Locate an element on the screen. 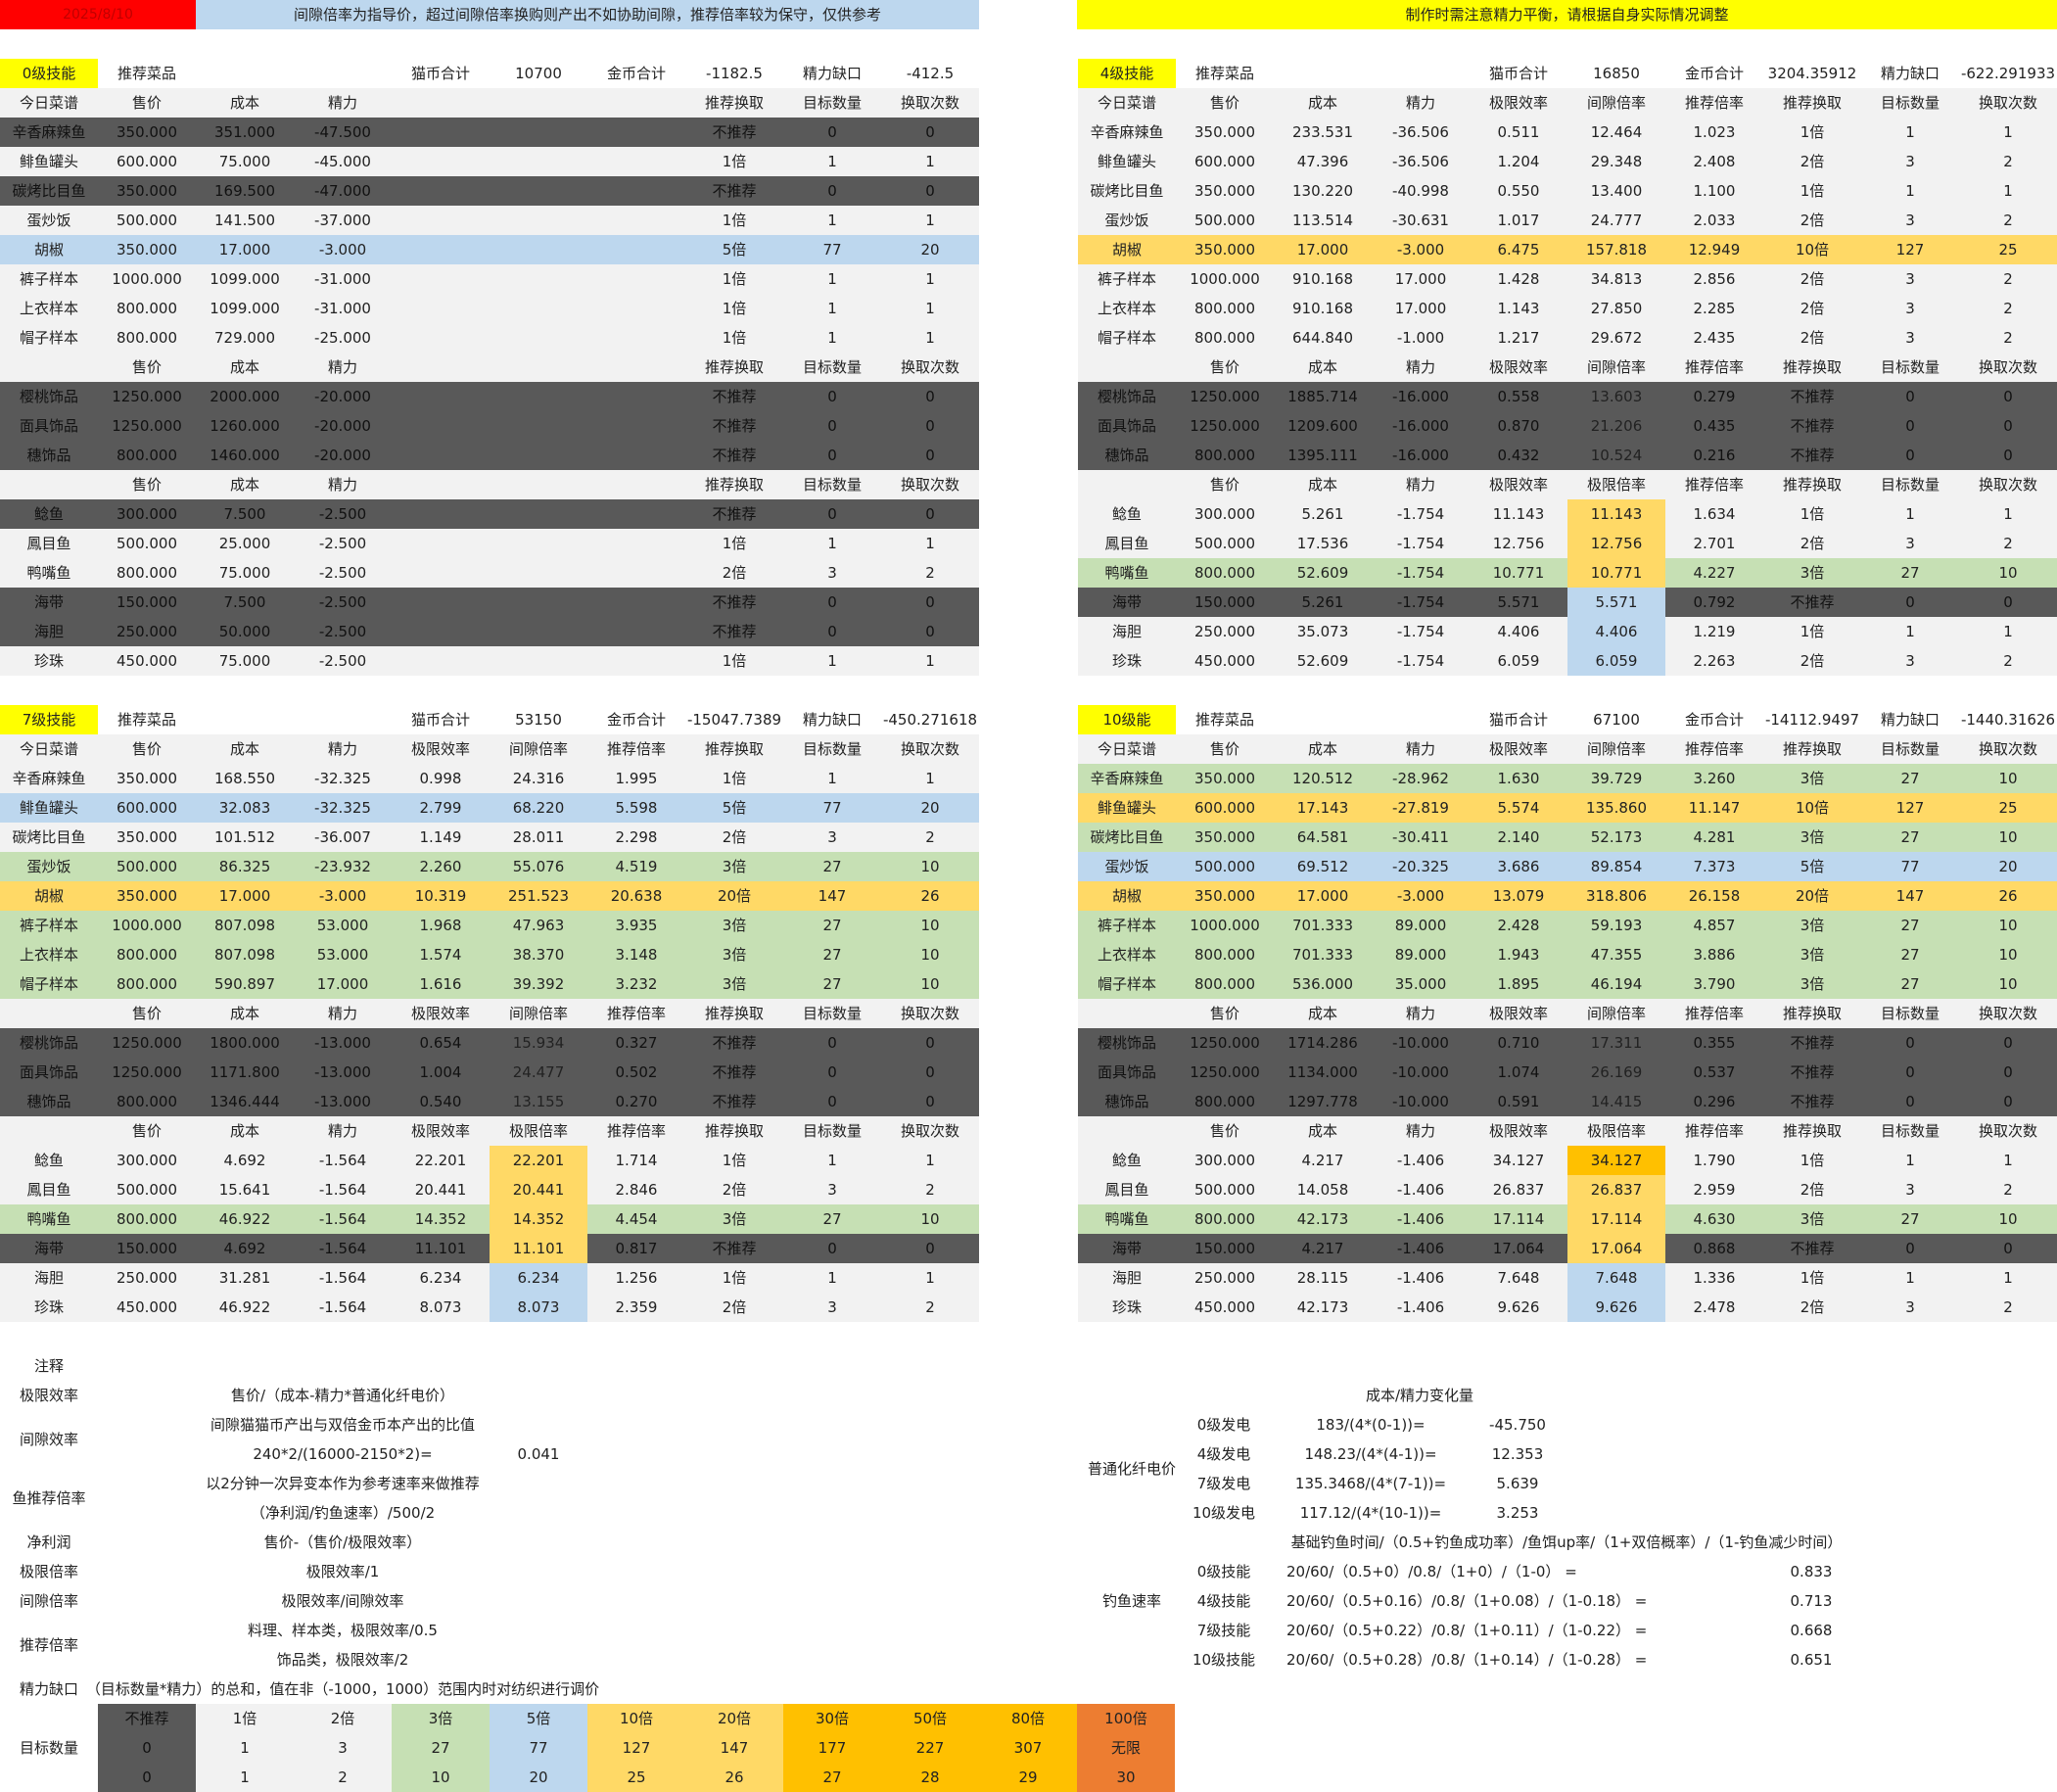  limit-eff-cell: 10.771 is located at coordinates (1518, 573).